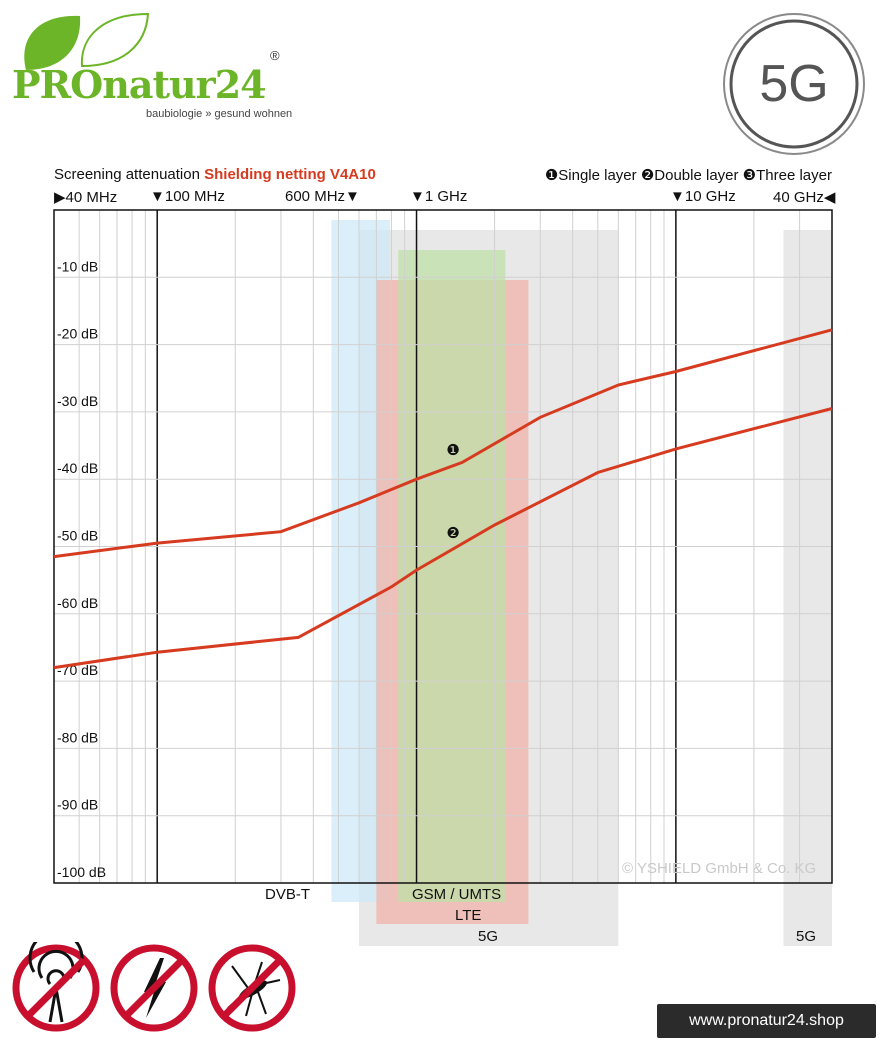 Image resolution: width=884 pixels, height=1040 pixels. Describe the element at coordinates (287, 894) in the screenshot. I see `band-label-dvbt: DVB-T` at that location.